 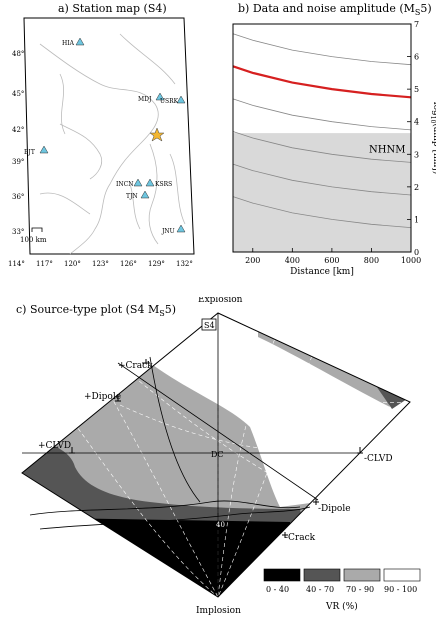 What do you see at coordinates (157, 134) in the screenshot?
I see `event-star-icon` at bounding box center [157, 134].